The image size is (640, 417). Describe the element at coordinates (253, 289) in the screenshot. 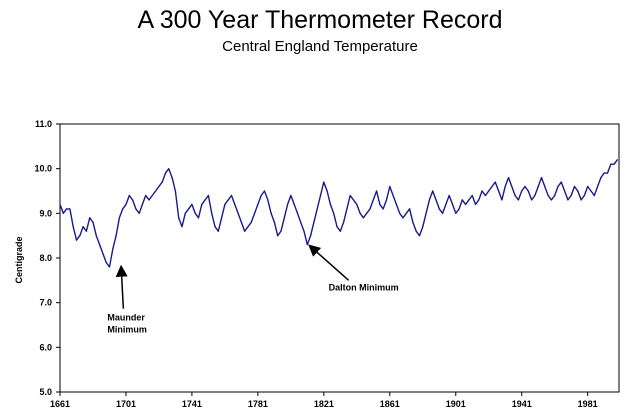

I see `annotations-layer: Maunder Minimum Dalton Minimum` at that location.